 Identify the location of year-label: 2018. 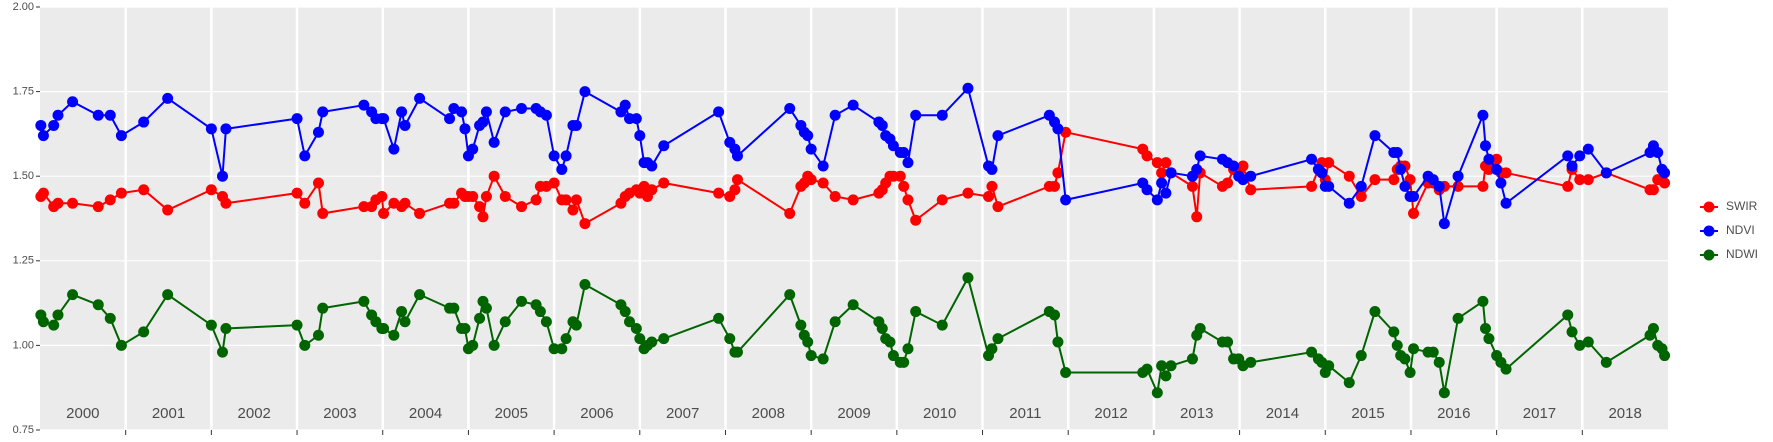
(1624, 413).